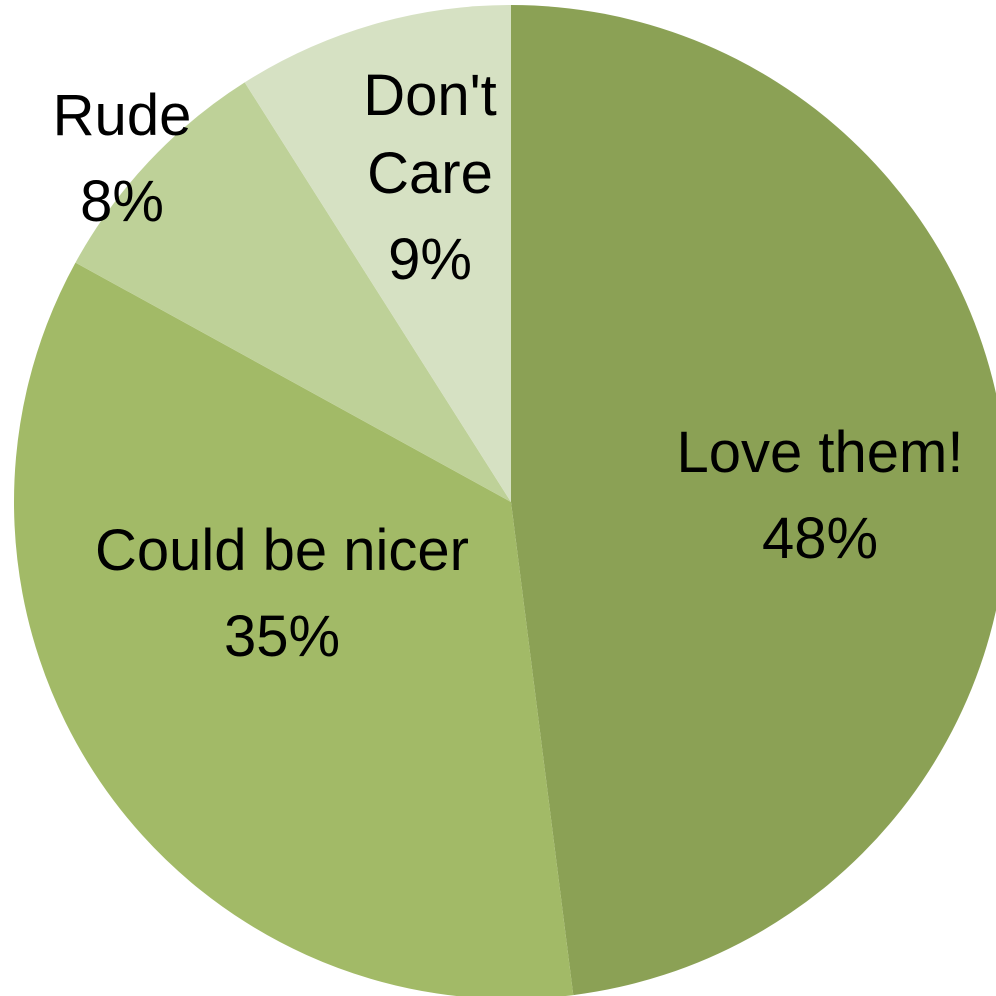  What do you see at coordinates (430, 173) in the screenshot?
I see `slice-label-don-t-care-line-2: Care` at bounding box center [430, 173].